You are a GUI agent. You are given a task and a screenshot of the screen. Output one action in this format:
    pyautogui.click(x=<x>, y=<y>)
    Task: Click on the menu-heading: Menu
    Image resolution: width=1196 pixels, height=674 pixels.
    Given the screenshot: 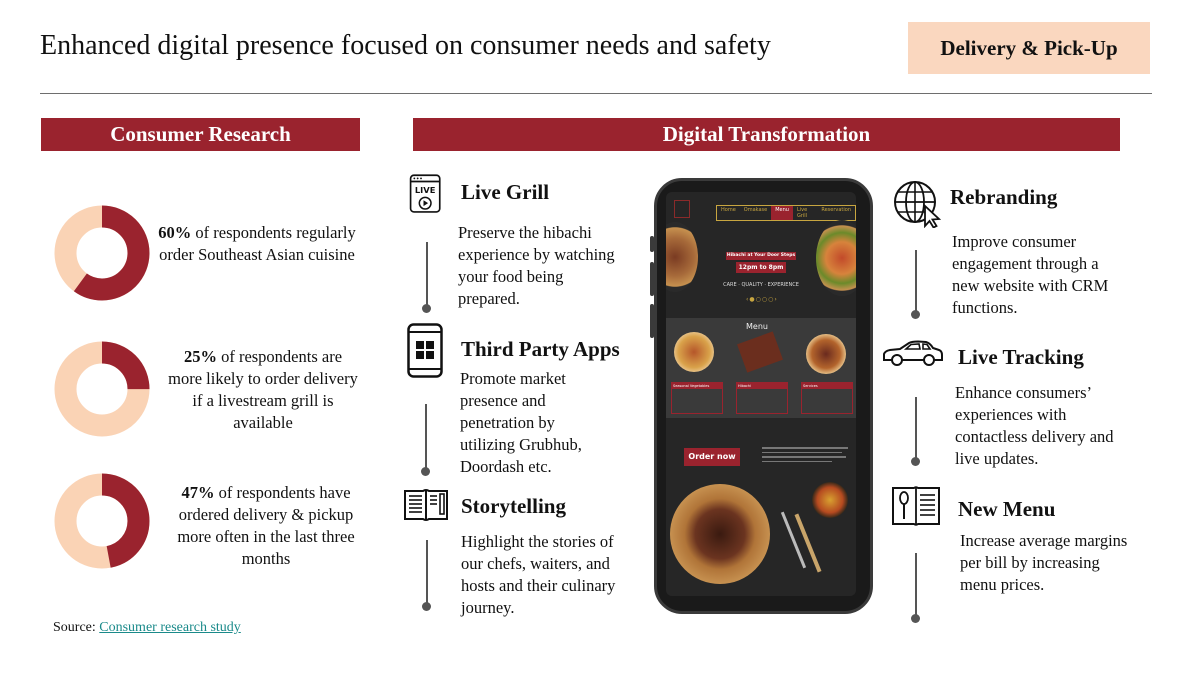 What is the action you would take?
    pyautogui.click(x=757, y=326)
    